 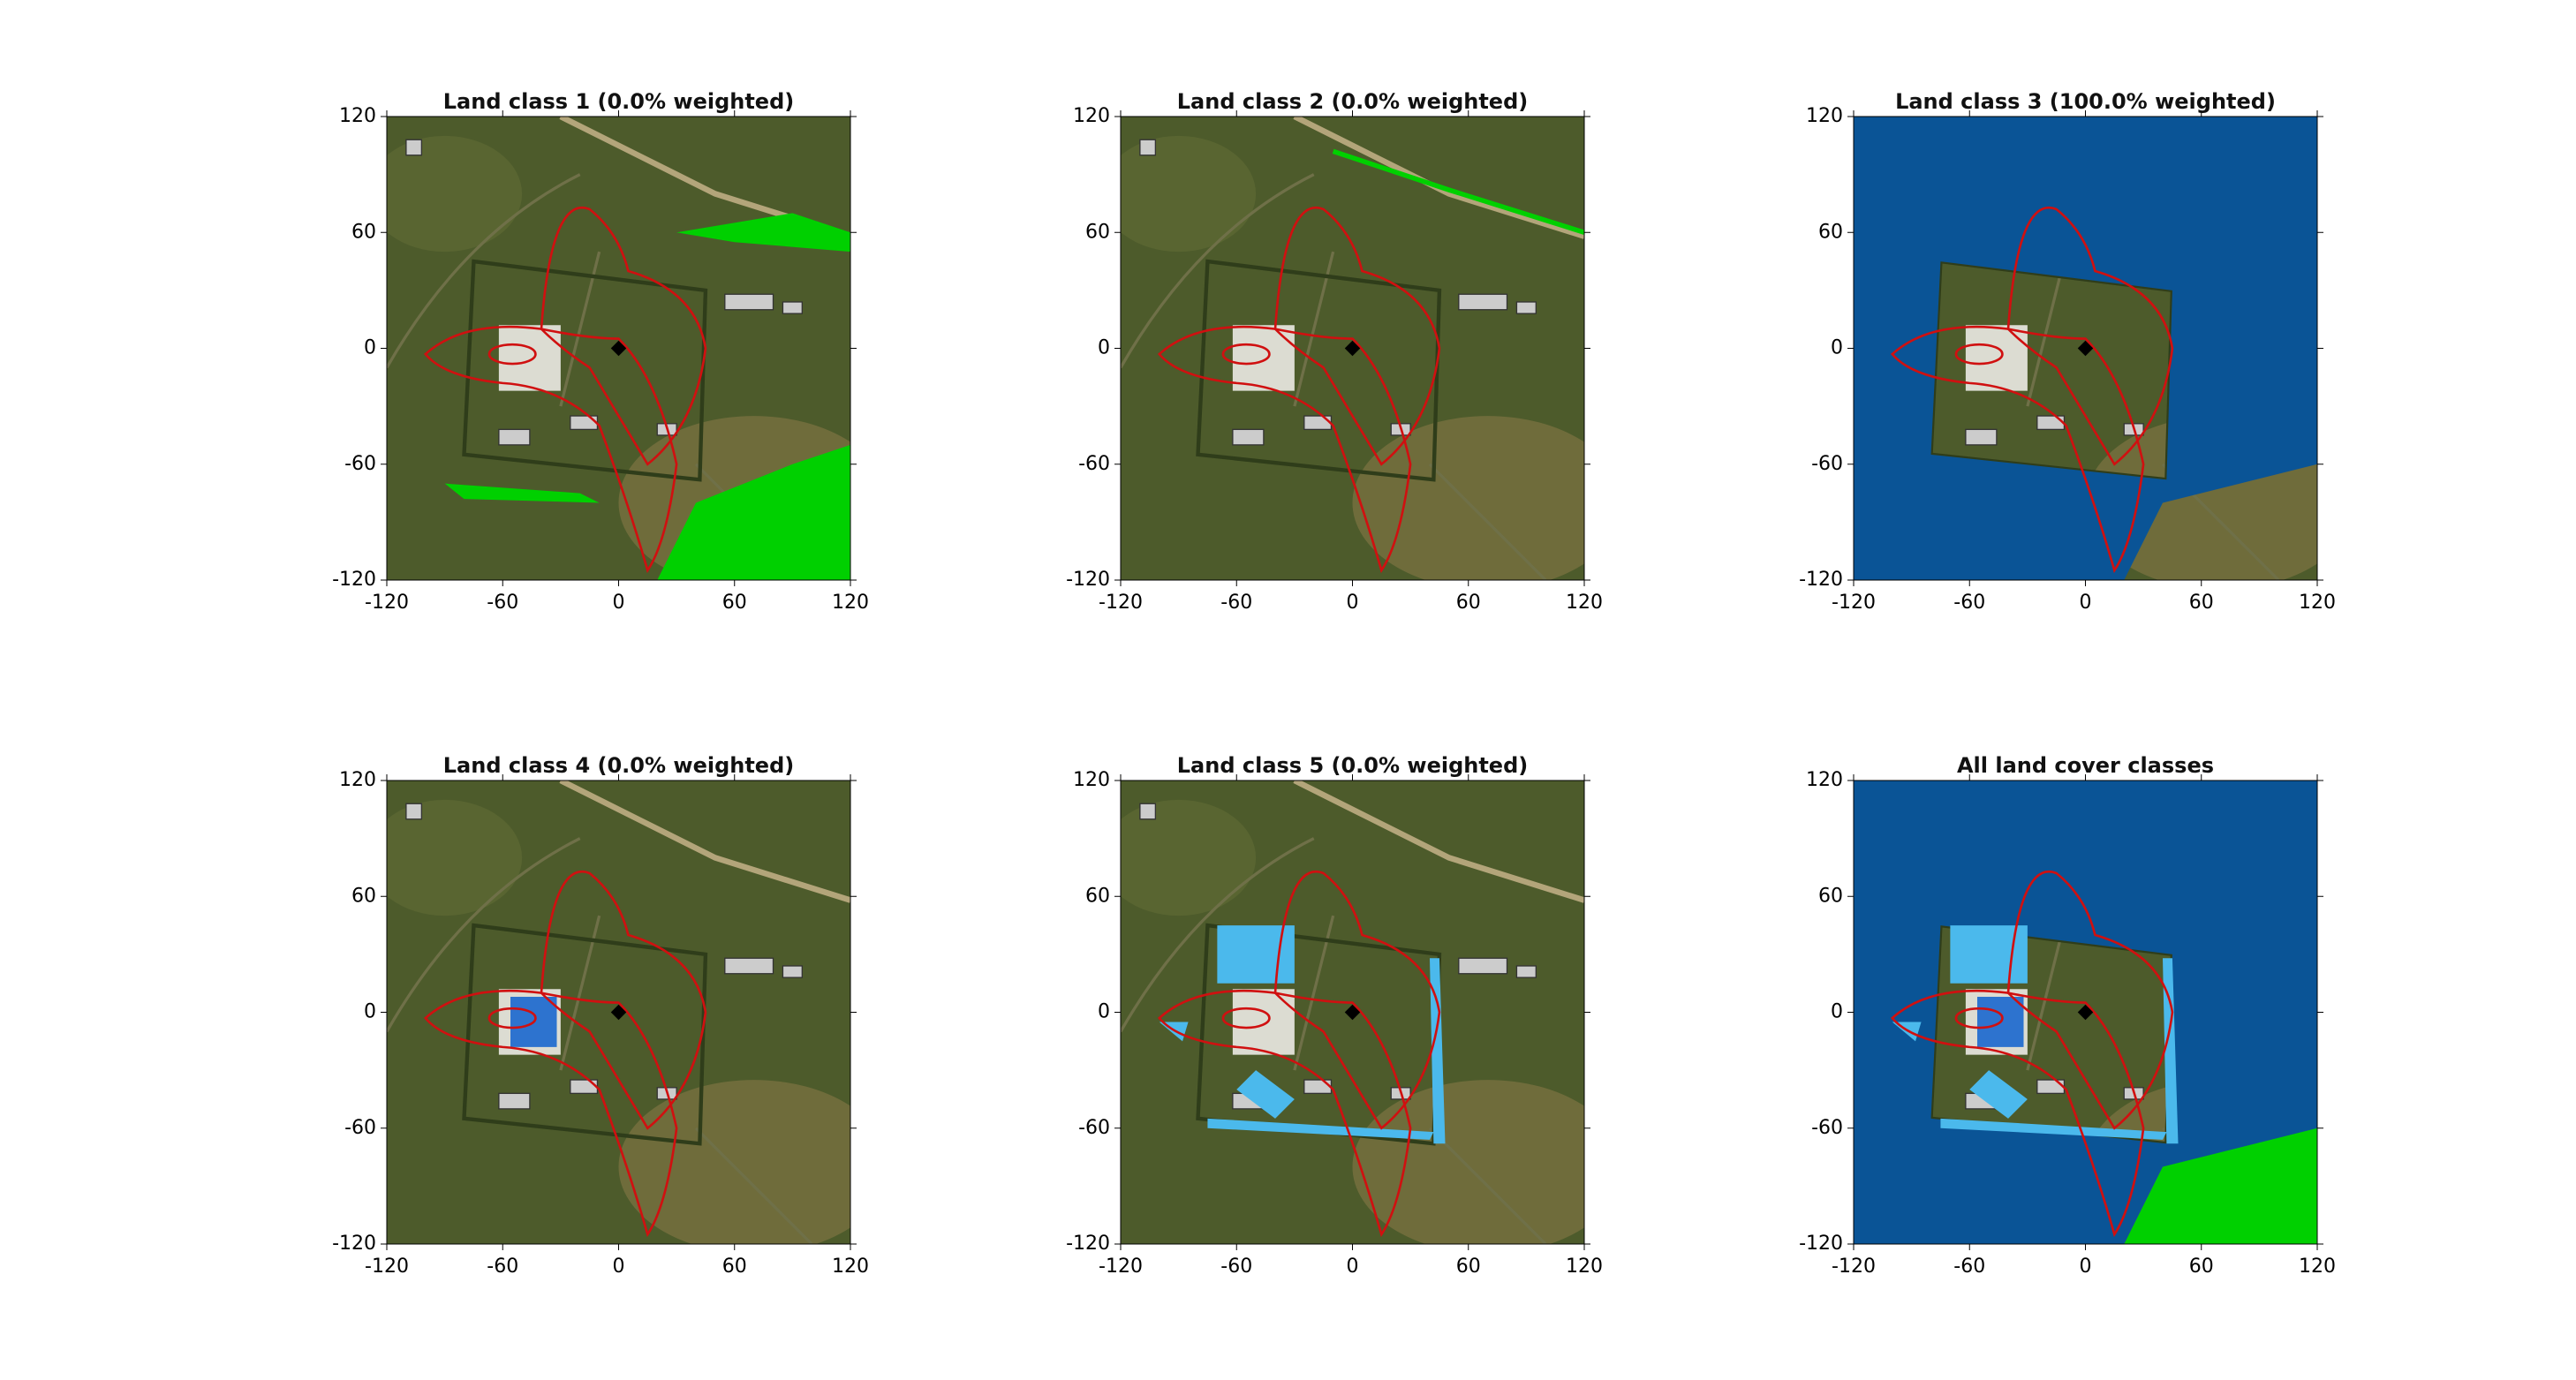 I want to click on panel-title: Land class 4 (0.0% weighted), so click(x=618, y=765).